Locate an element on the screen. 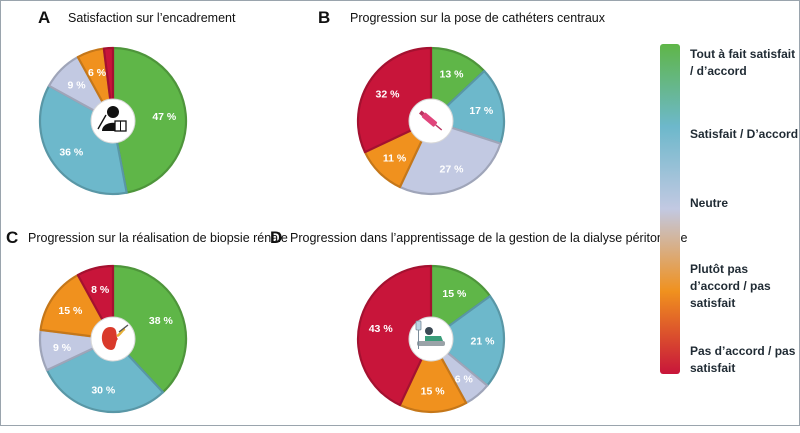 Image resolution: width=800 pixels, height=433 pixels. pie-chart-d: 15 % 21 % 6 % 15 % 43 % is located at coordinates (431, 339).